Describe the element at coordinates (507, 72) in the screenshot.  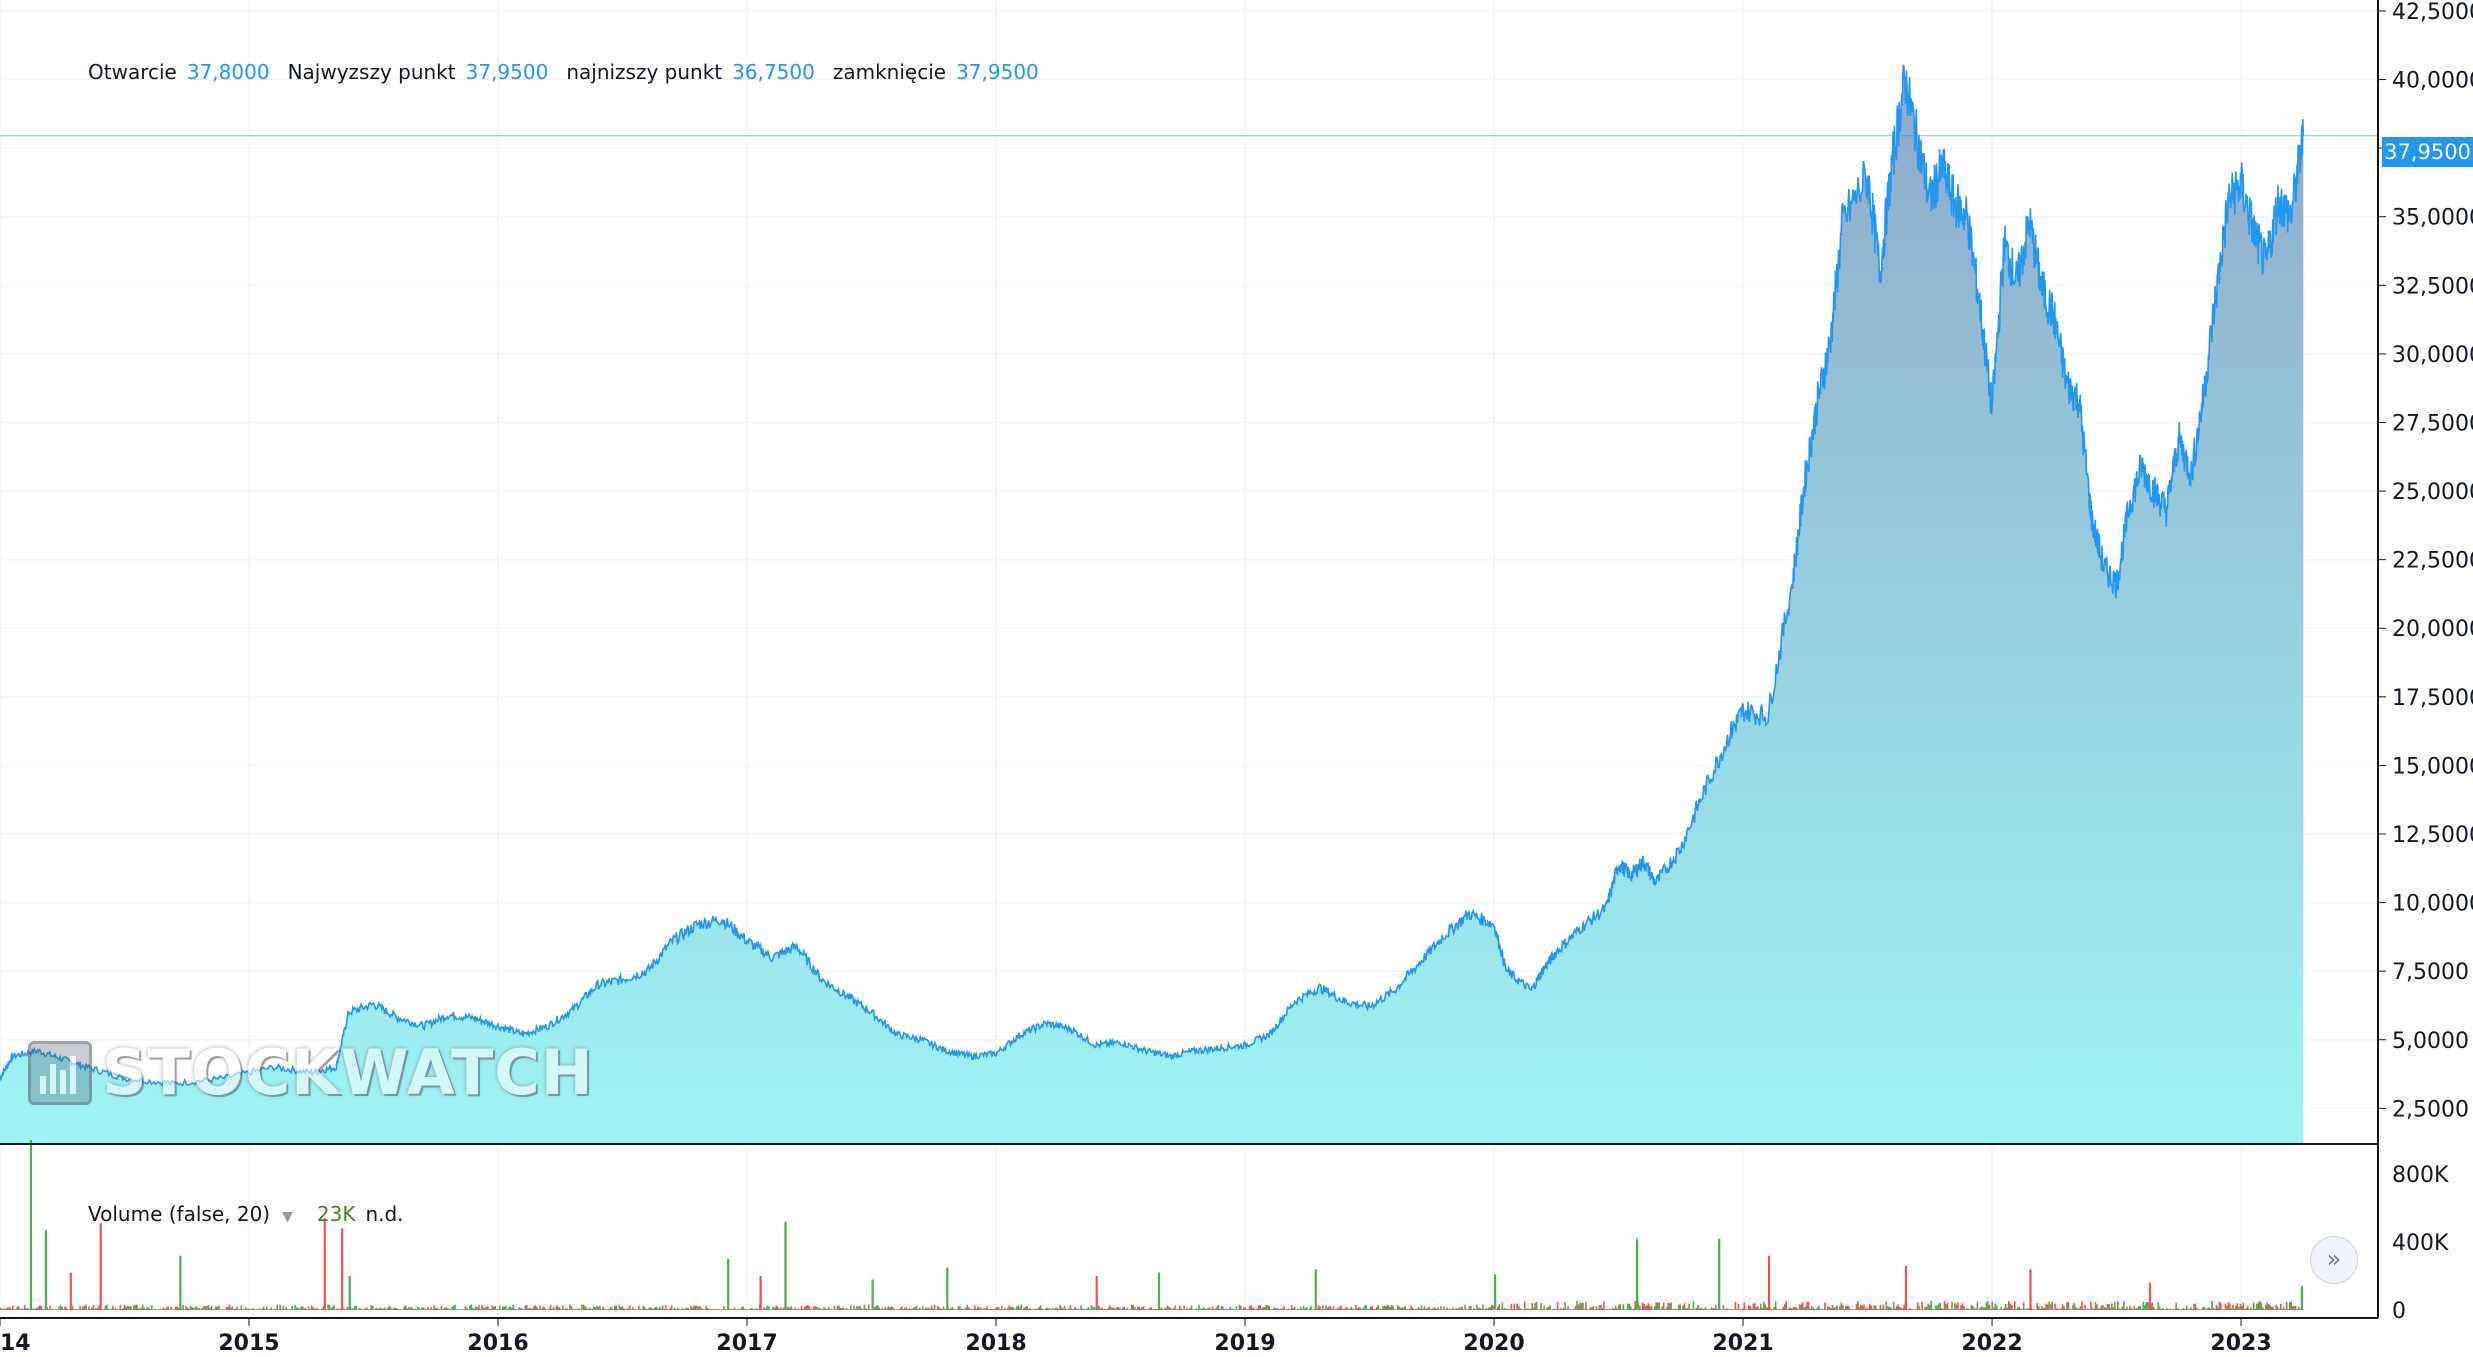
I see `high-value: 37,9500` at that location.